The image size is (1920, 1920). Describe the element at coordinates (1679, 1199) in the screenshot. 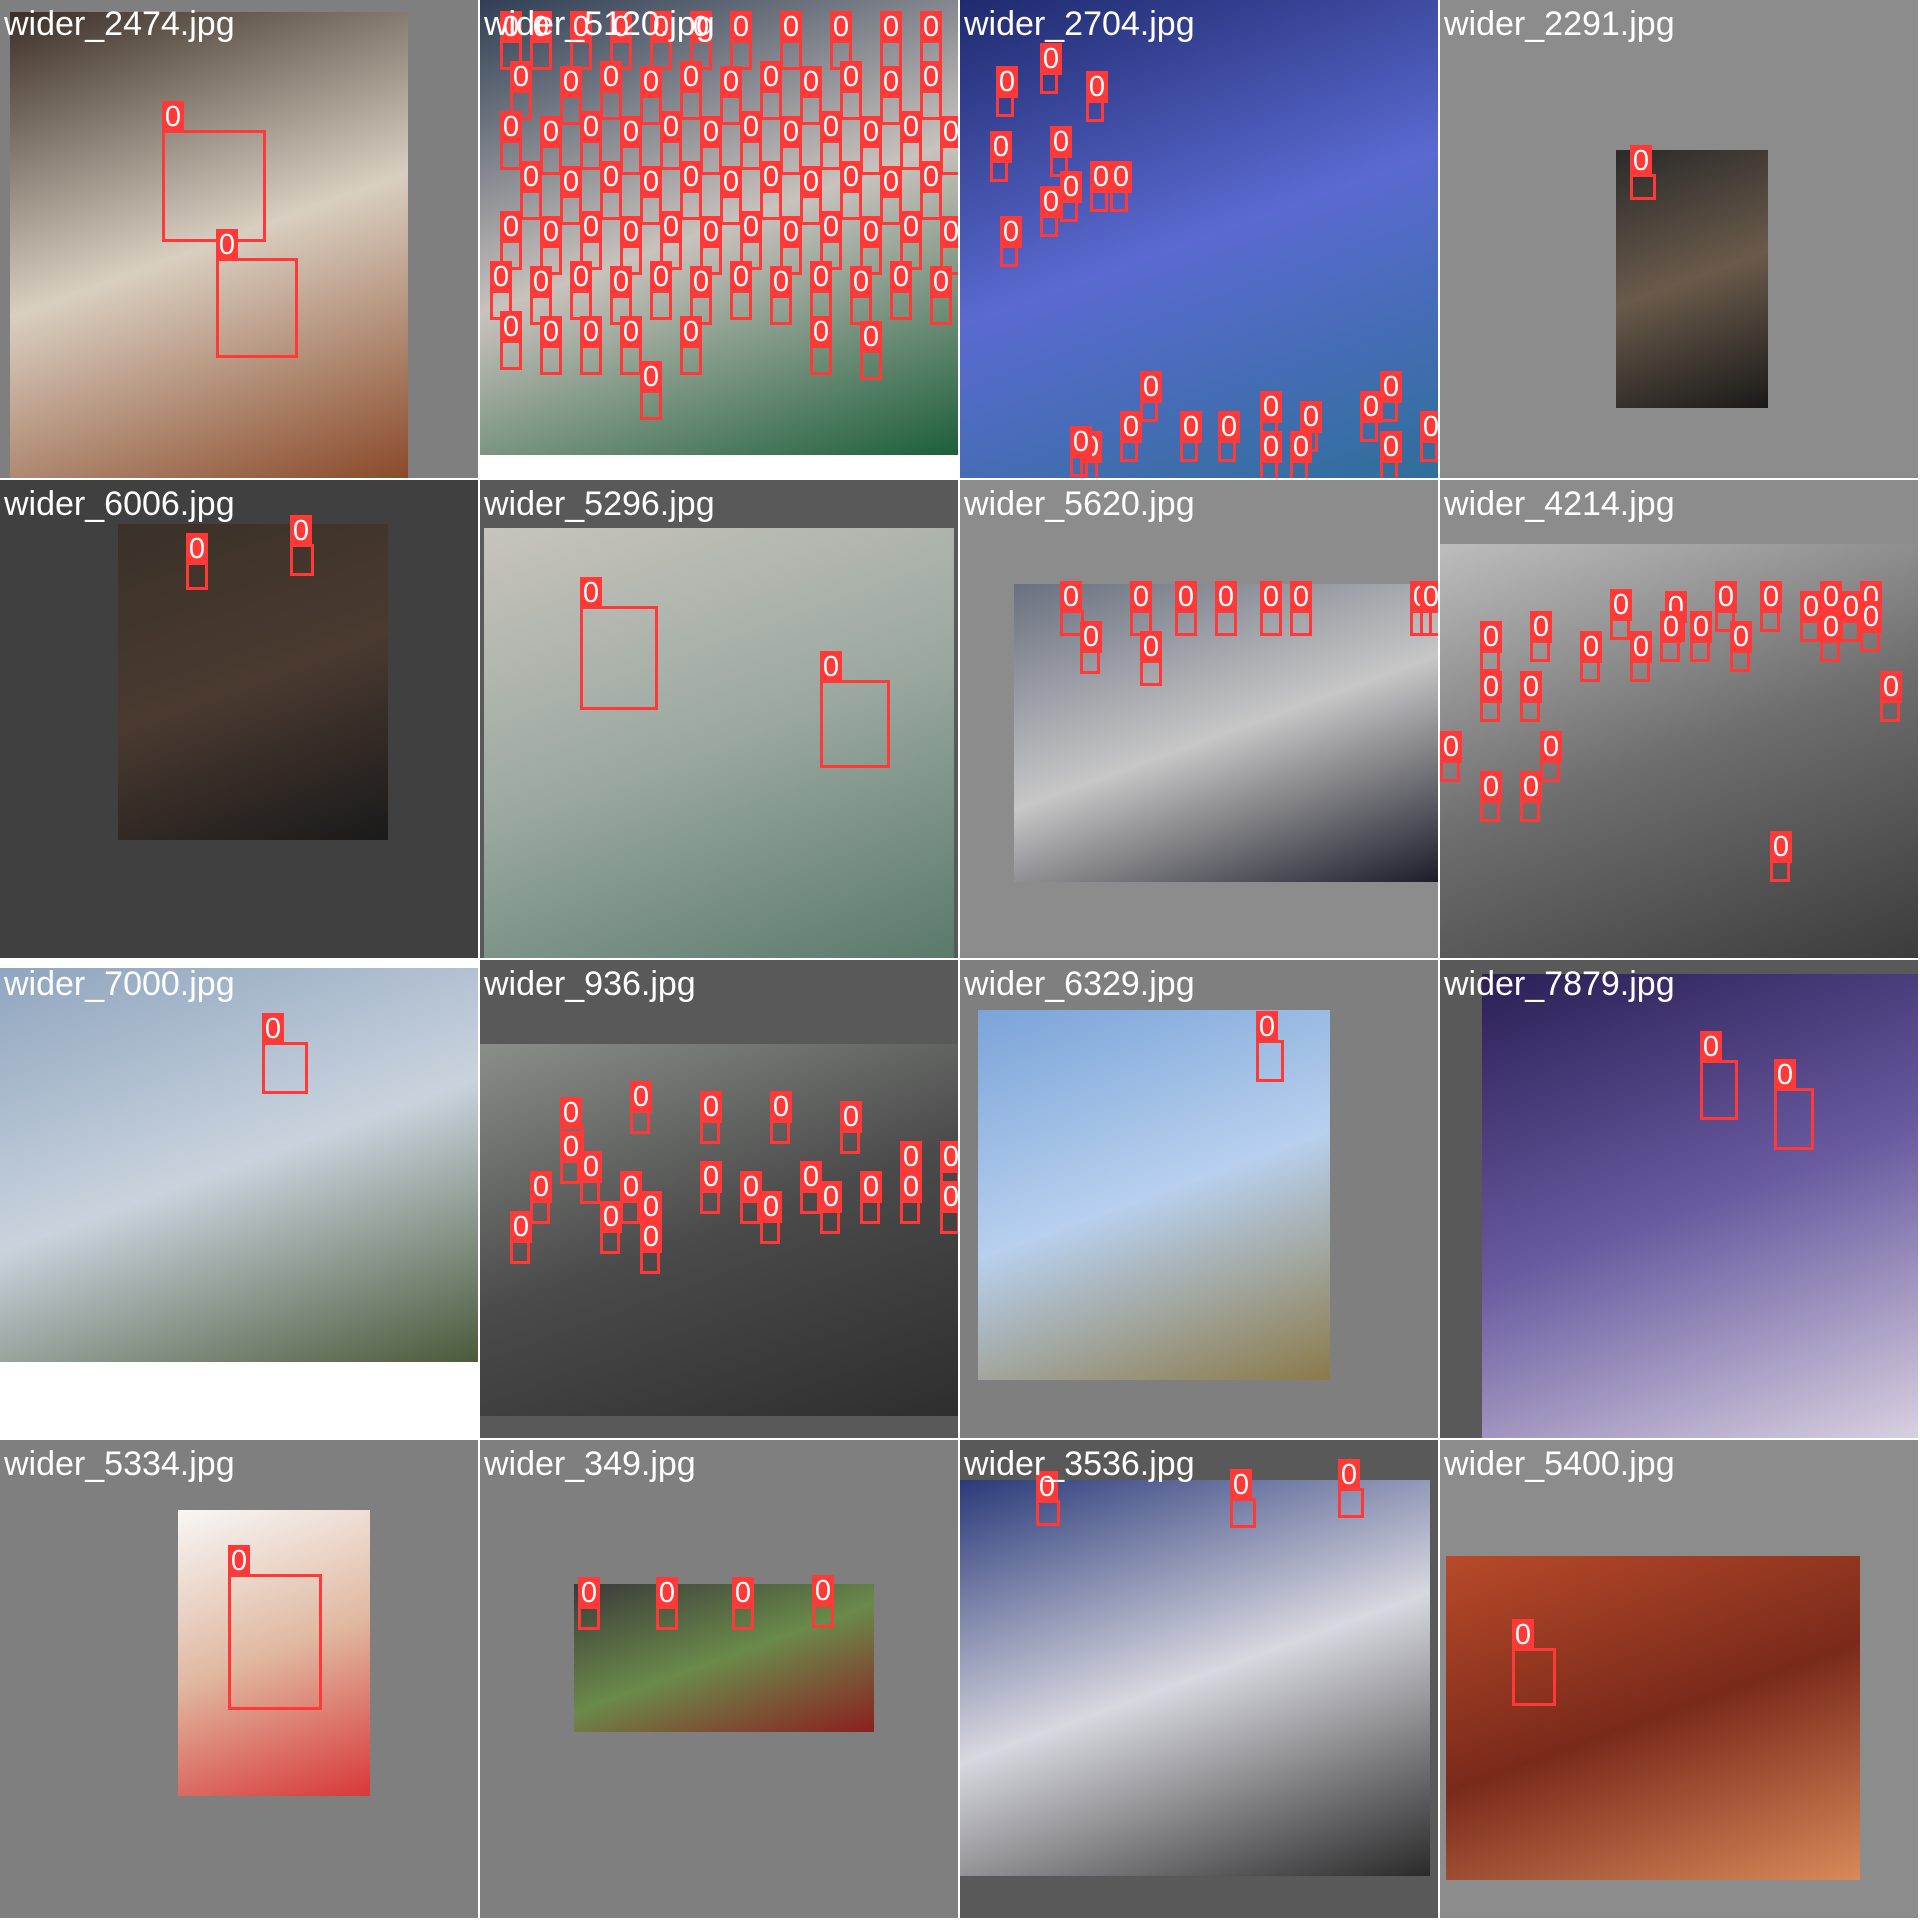

I see `mosaic-tile: wider_7879.jpg 0 0` at that location.